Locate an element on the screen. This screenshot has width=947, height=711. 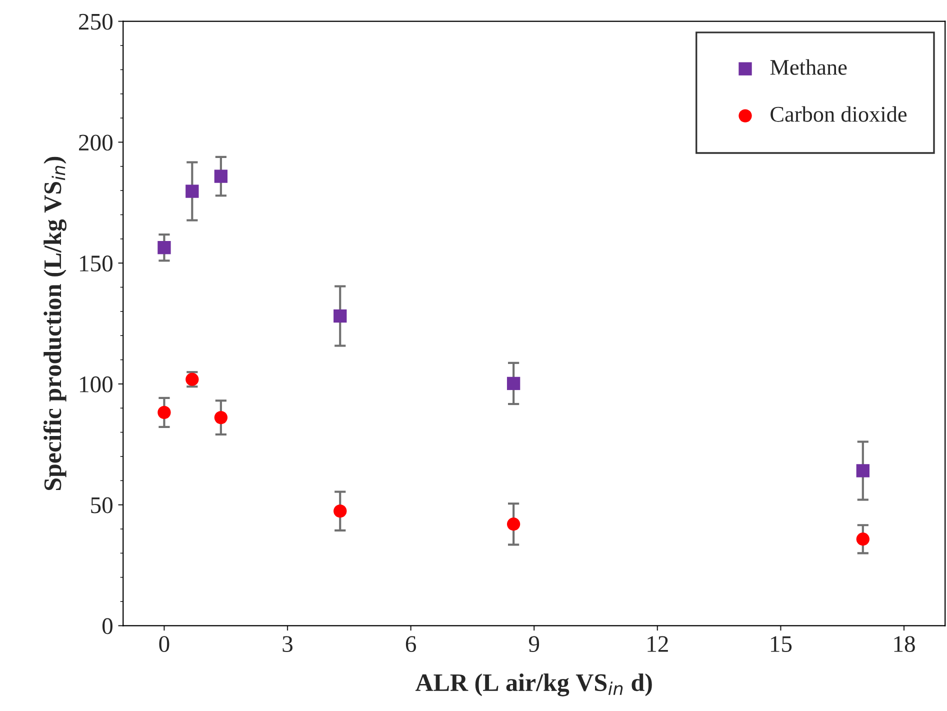
y-tick-label: 0 is located at coordinates (107, 626).